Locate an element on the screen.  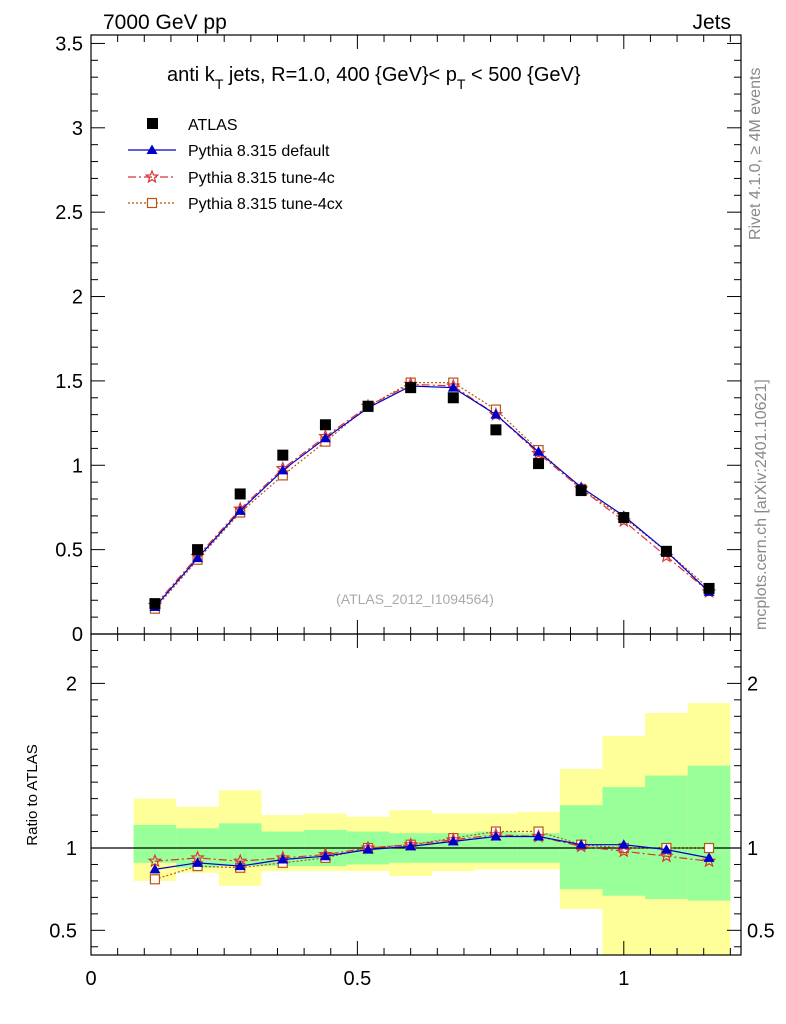
legend-entry-default: Pythia 8.315 default is located at coordinates (229, 151).